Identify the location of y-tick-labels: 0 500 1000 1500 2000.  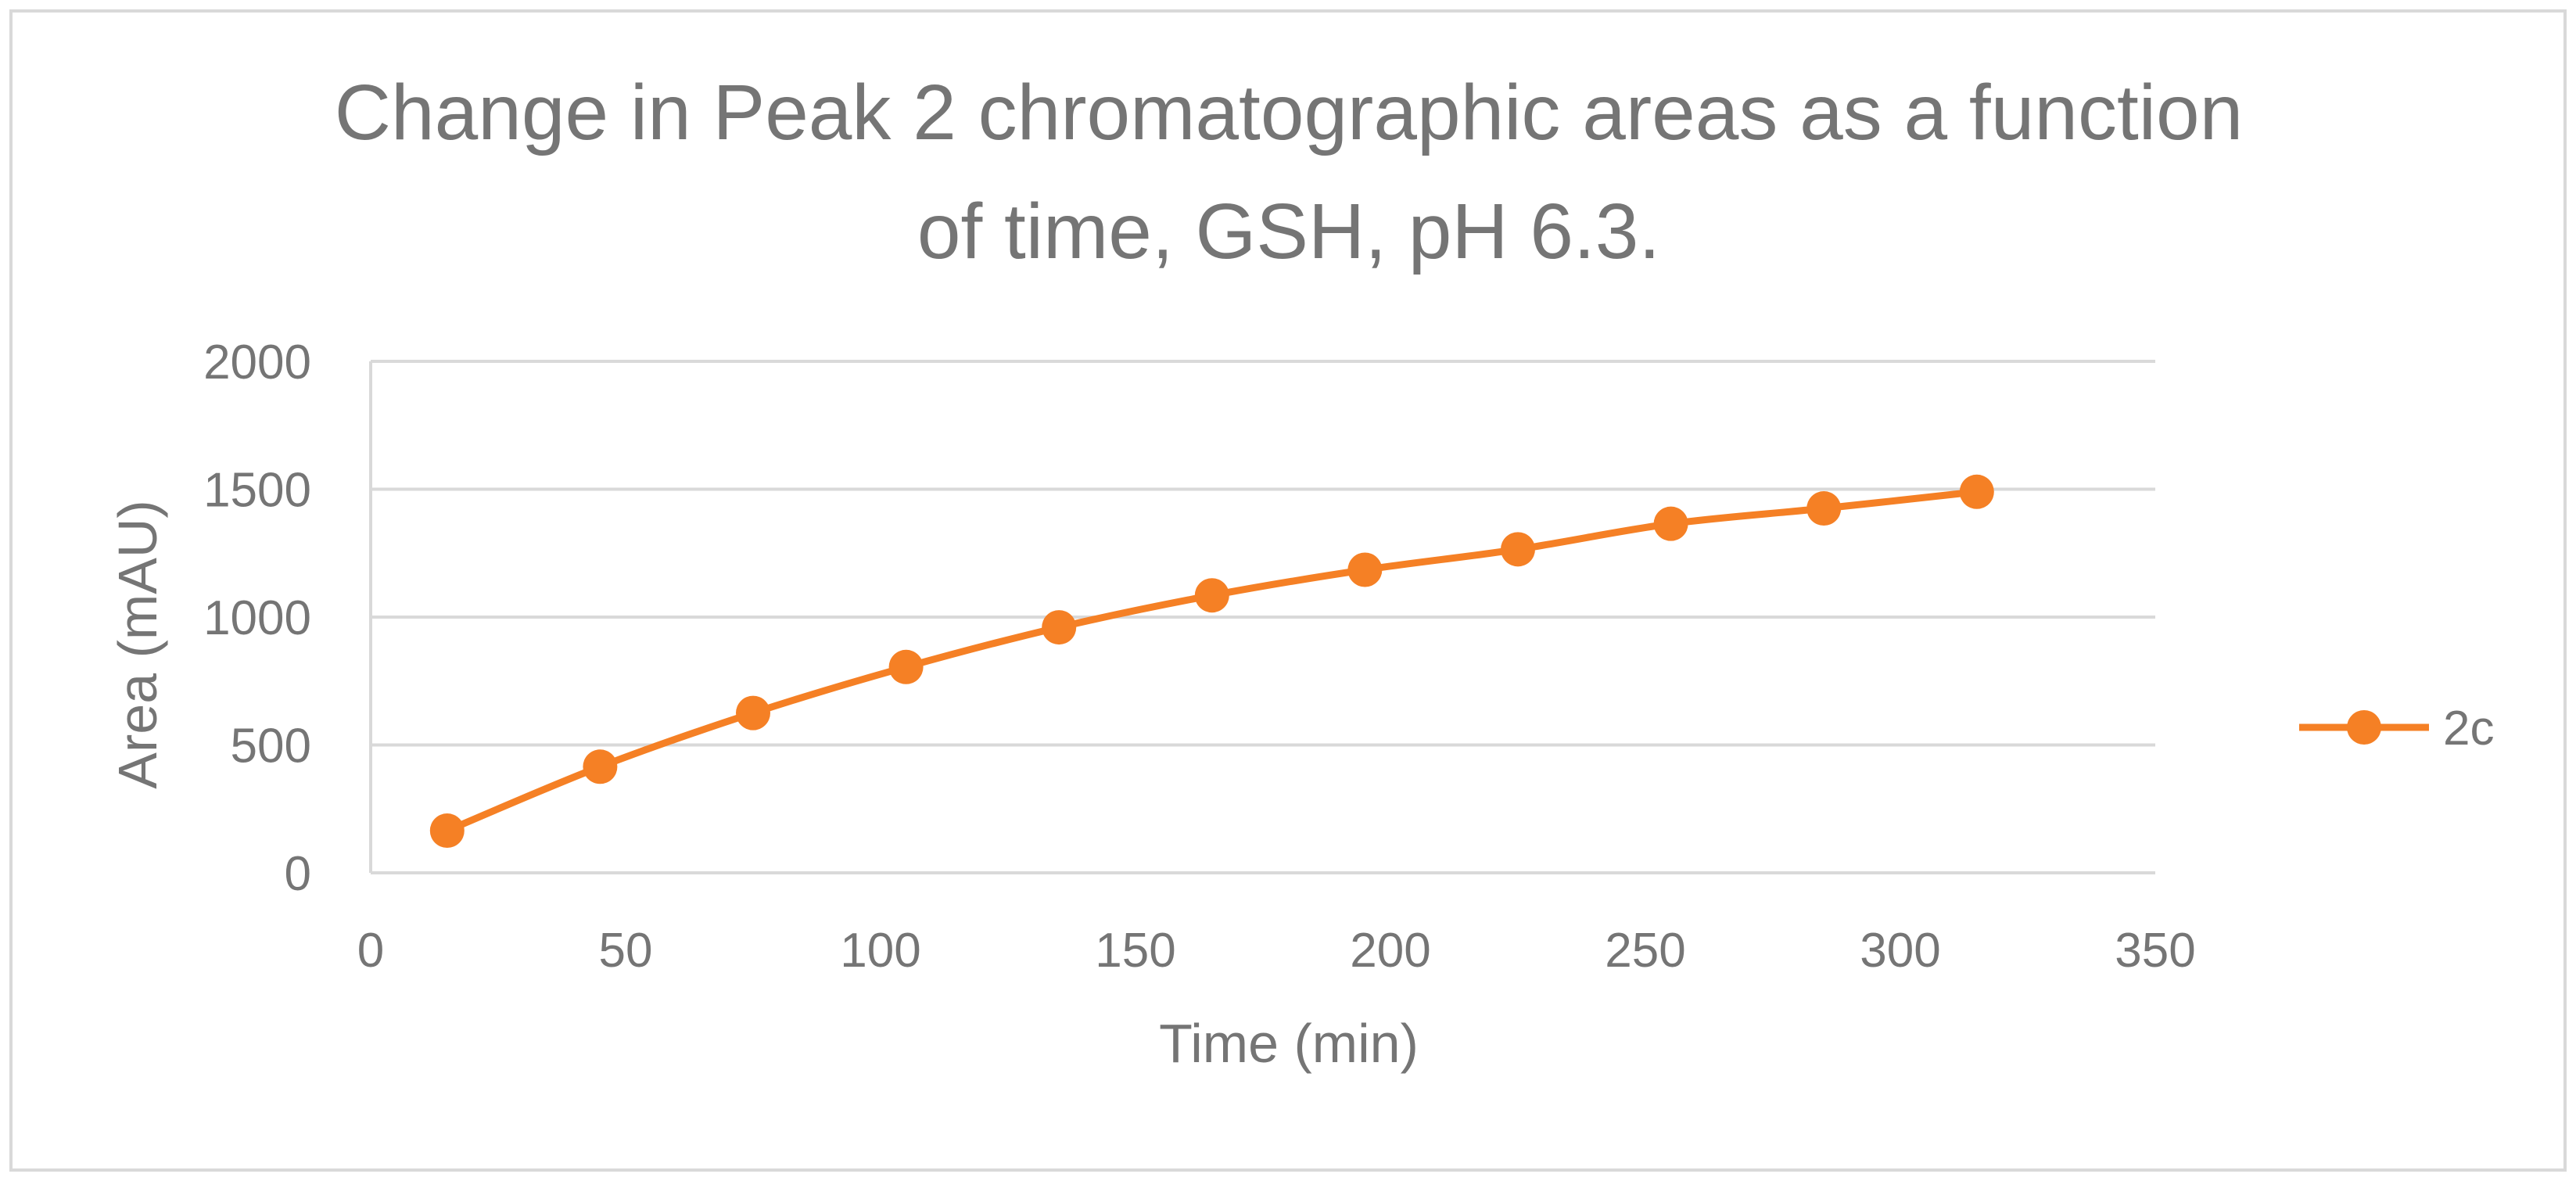
(257, 618).